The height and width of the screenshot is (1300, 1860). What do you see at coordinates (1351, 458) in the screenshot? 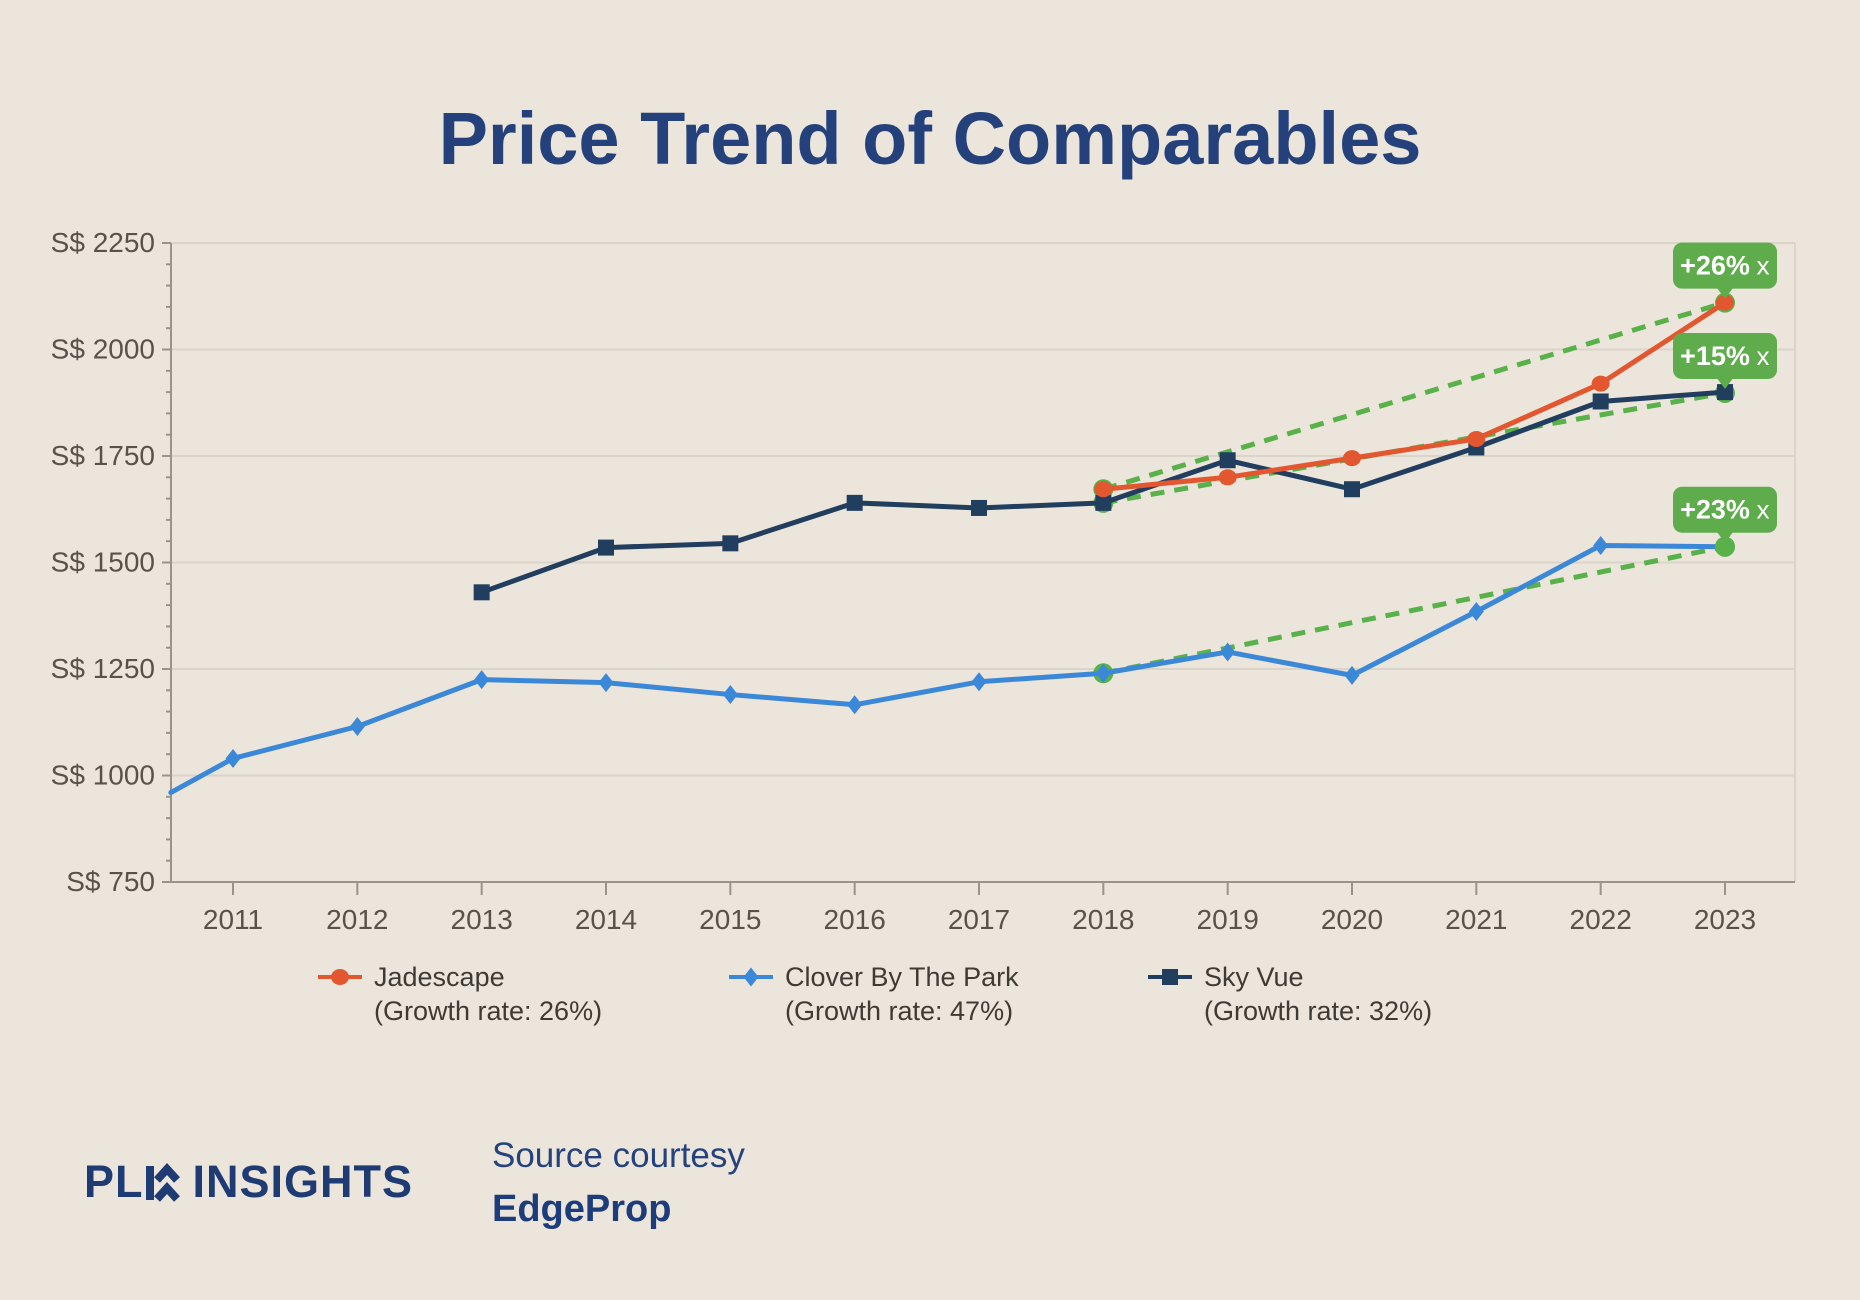
I see `marker-jadescape-2020` at bounding box center [1351, 458].